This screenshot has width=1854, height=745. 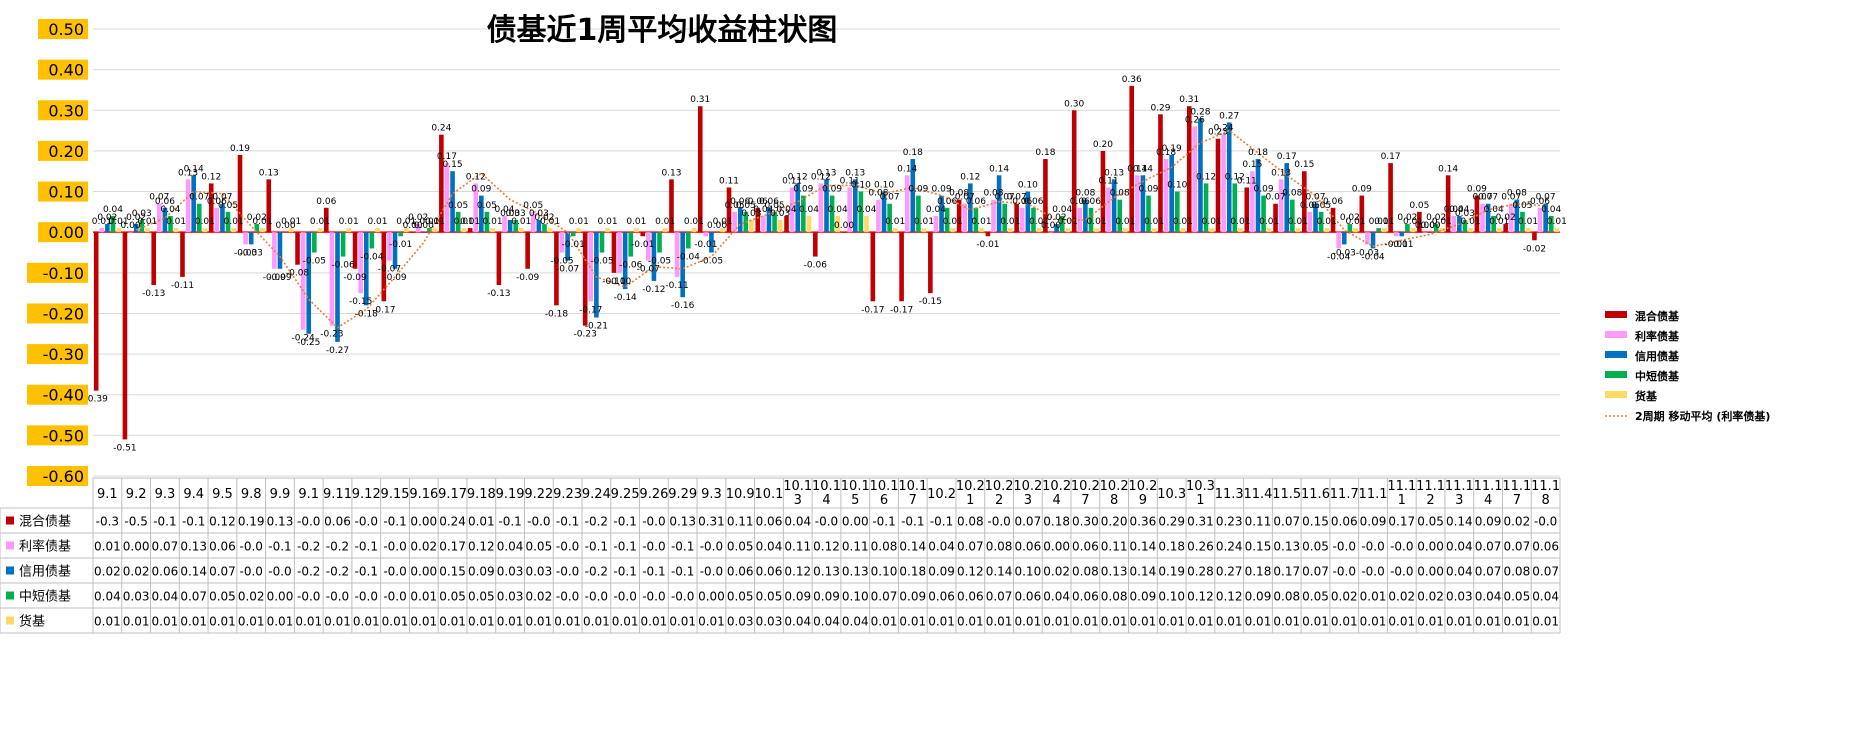 I want to click on data-label: -0.24, so click(x=303, y=339).